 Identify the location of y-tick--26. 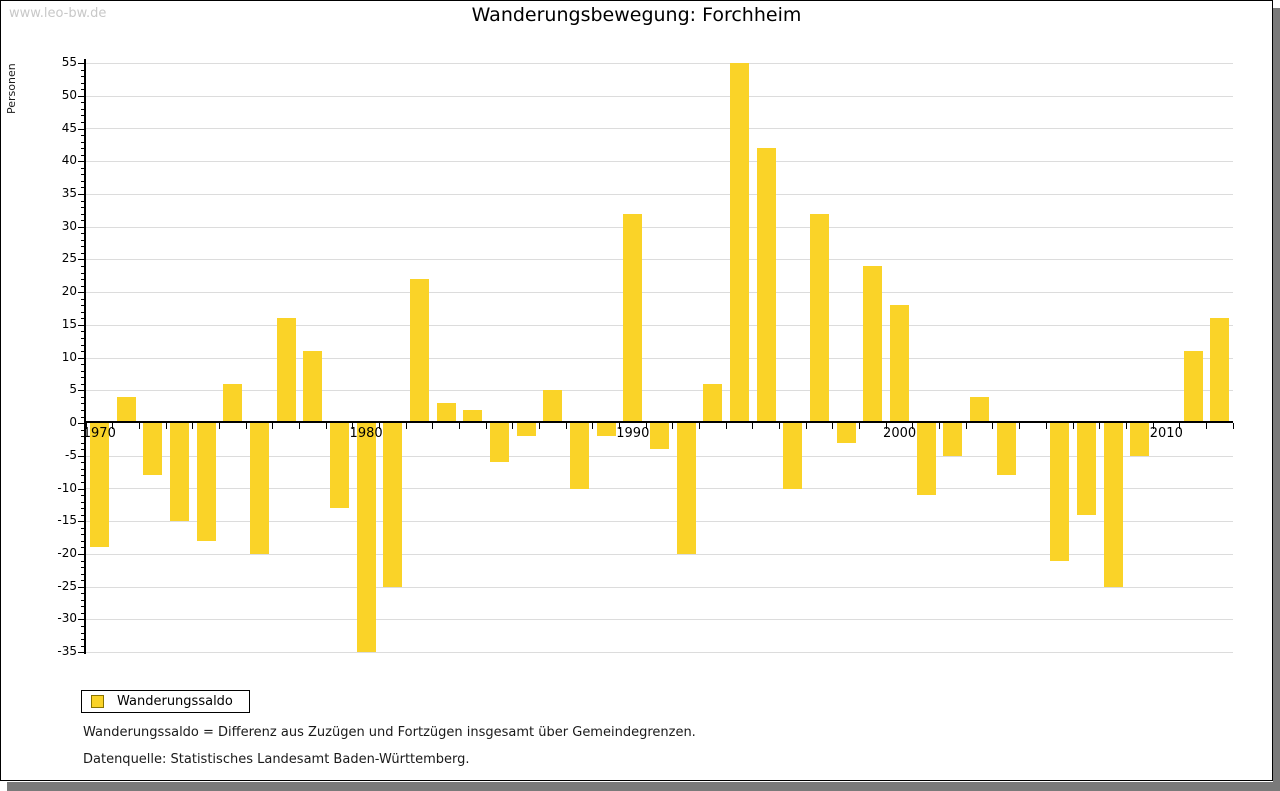
(82, 594).